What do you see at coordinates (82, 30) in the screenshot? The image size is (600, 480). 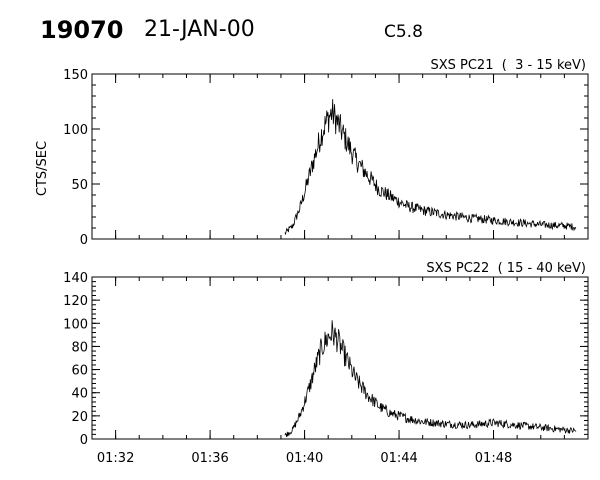 I see `event-id: 19070` at bounding box center [82, 30].